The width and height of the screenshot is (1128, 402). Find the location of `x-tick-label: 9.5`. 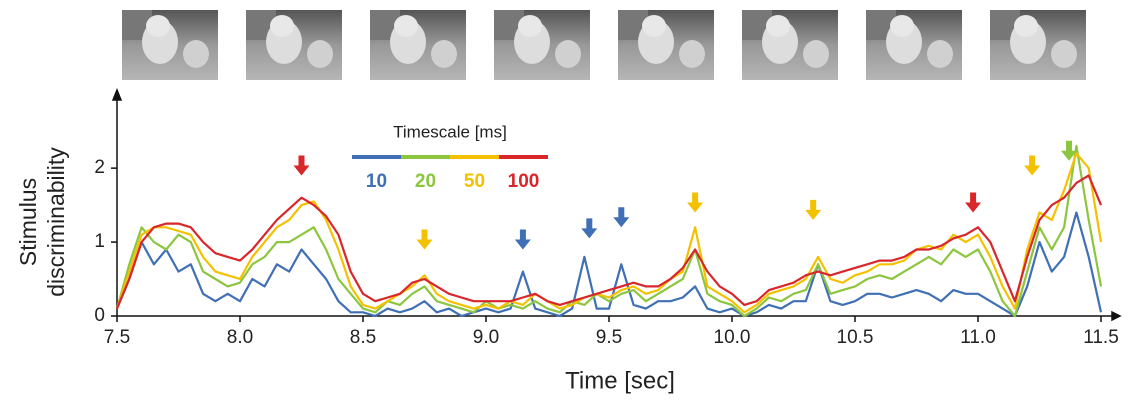

x-tick-label: 9.5 is located at coordinates (609, 337).